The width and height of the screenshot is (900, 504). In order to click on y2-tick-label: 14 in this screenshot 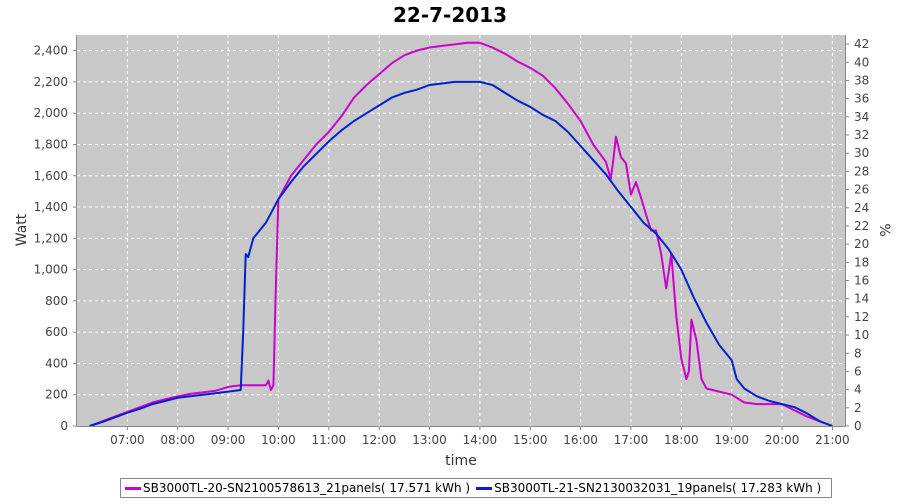, I will do `click(861, 299)`.